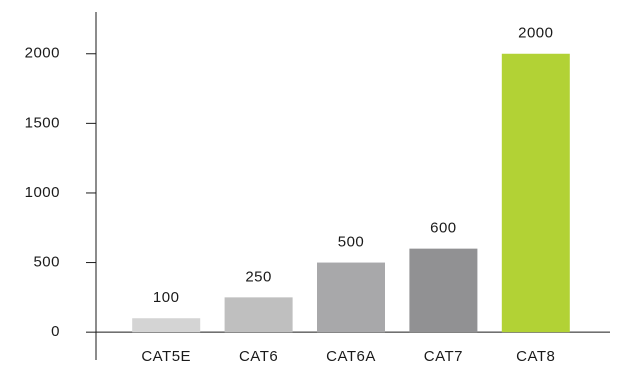 This screenshot has height=368, width=626. I want to click on data-label: 600, so click(443, 228).